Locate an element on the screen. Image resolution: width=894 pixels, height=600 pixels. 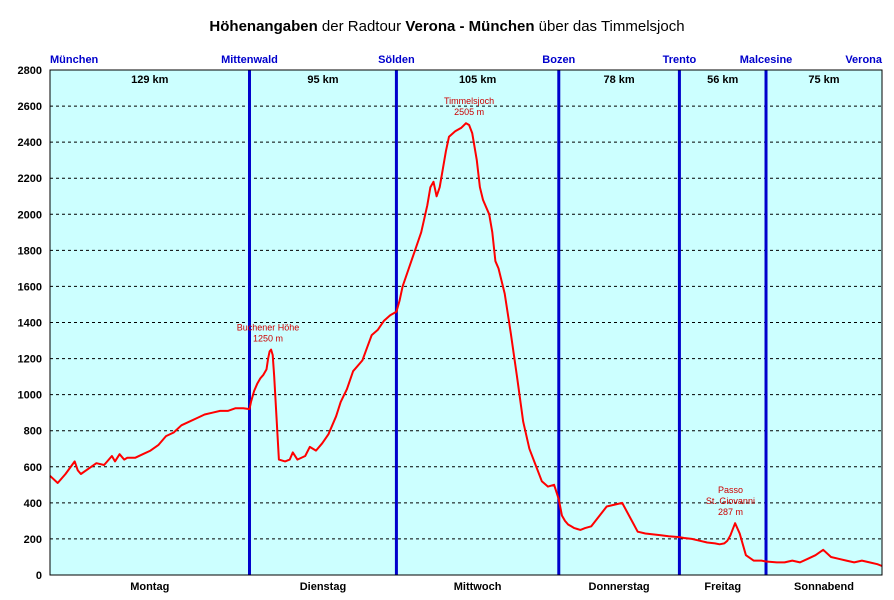
annotation-label: St. Giovanni is located at coordinates (730, 501).